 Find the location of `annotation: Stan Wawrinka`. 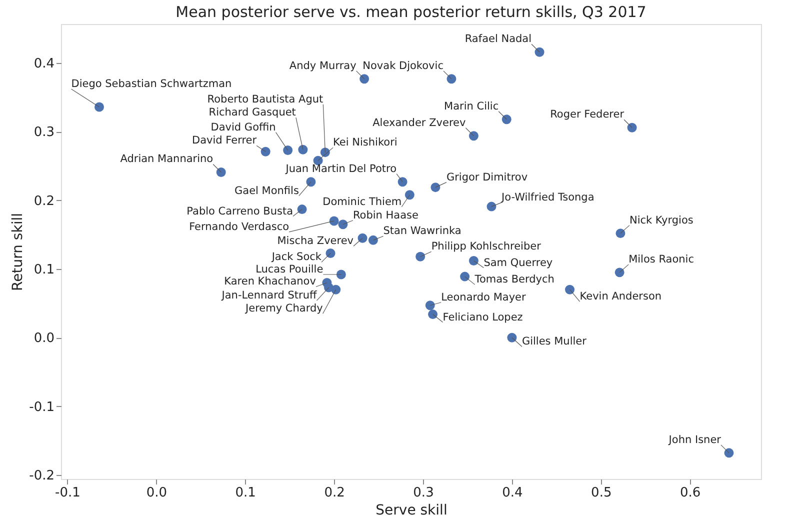

annotation: Stan Wawrinka is located at coordinates (422, 231).